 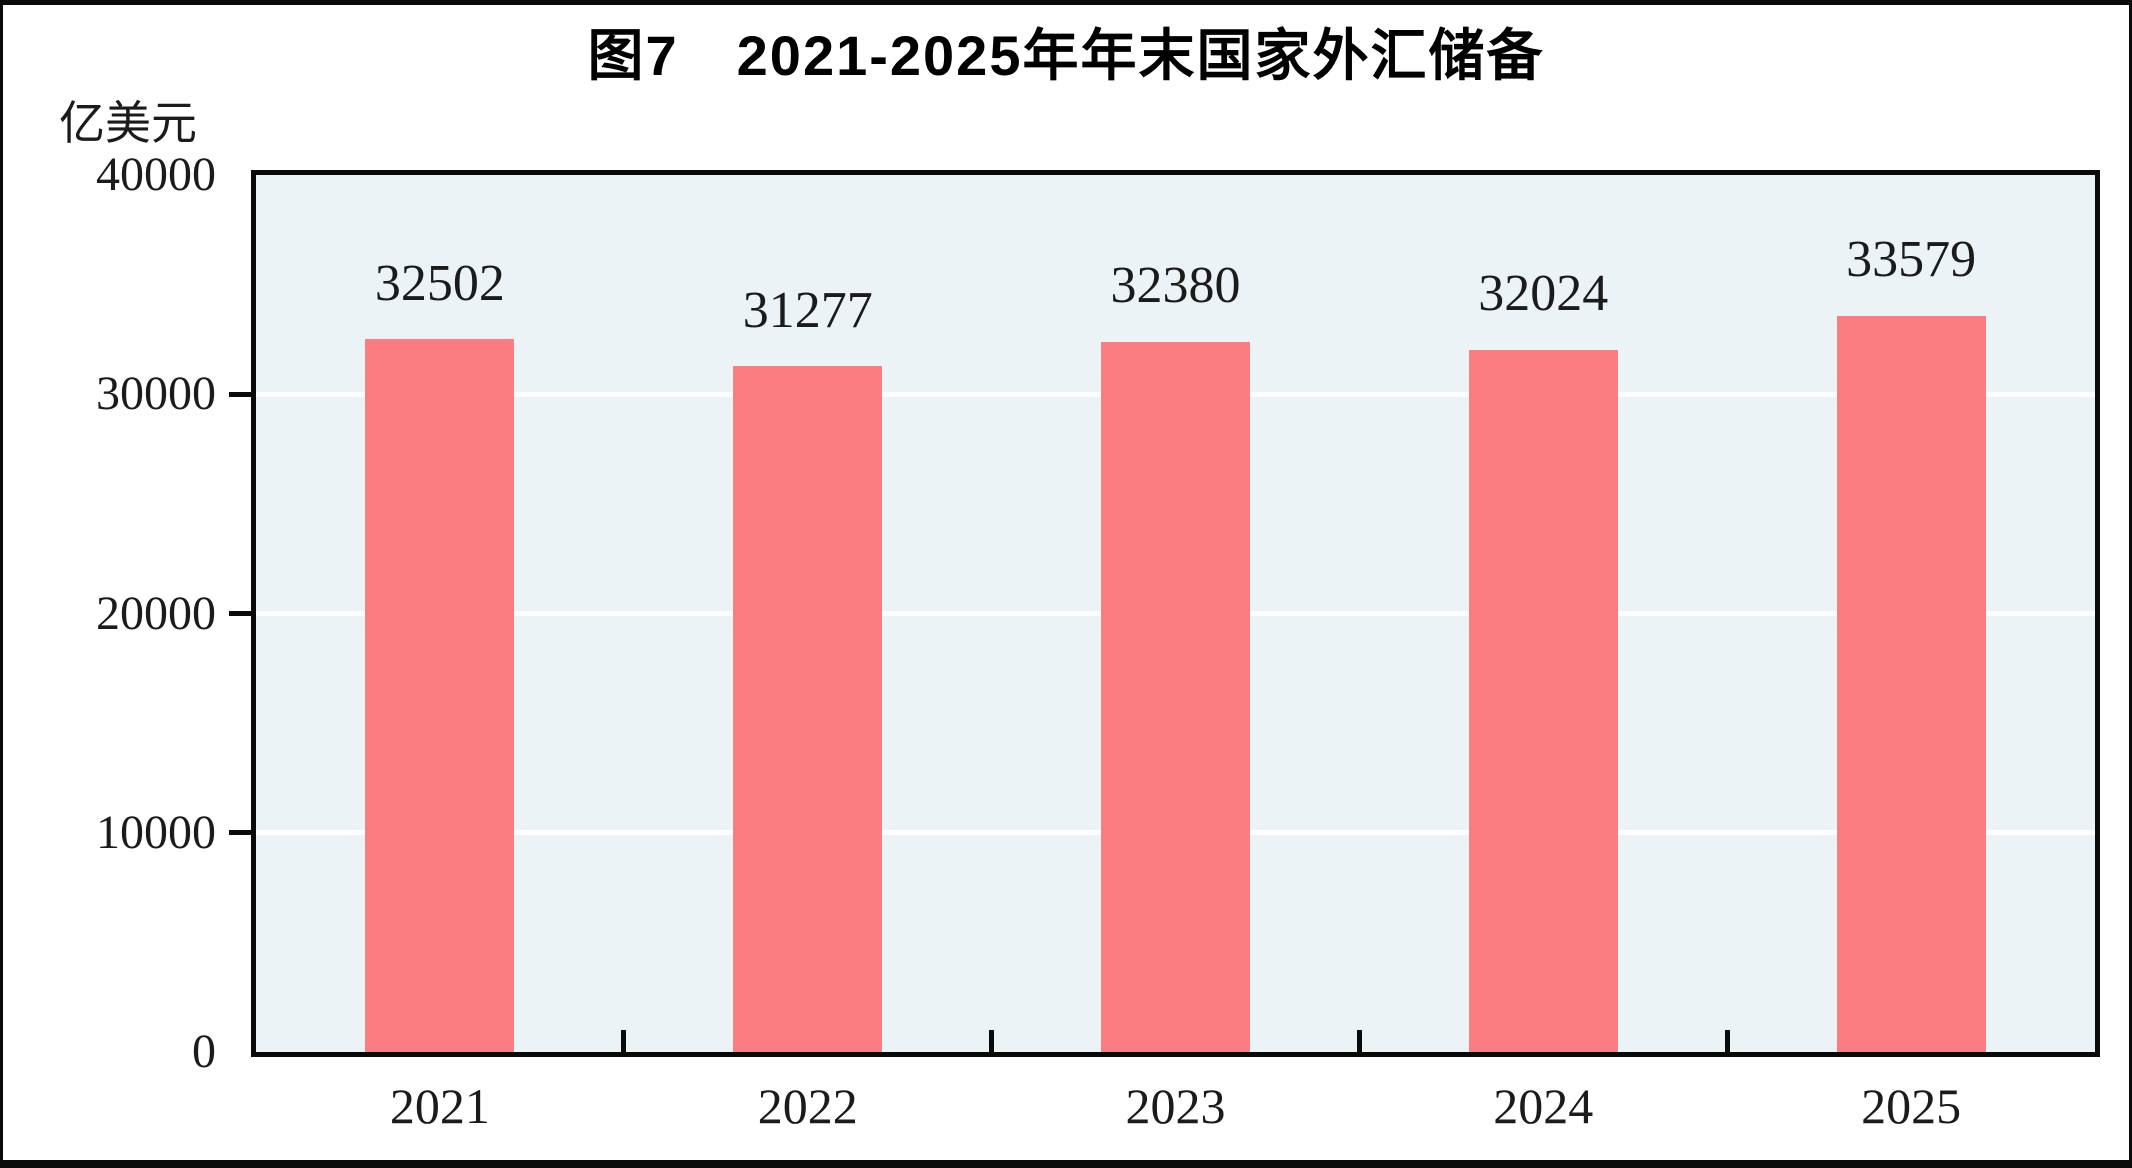 I want to click on x-tick-label-2023: 2023, so click(x=1175, y=1106).